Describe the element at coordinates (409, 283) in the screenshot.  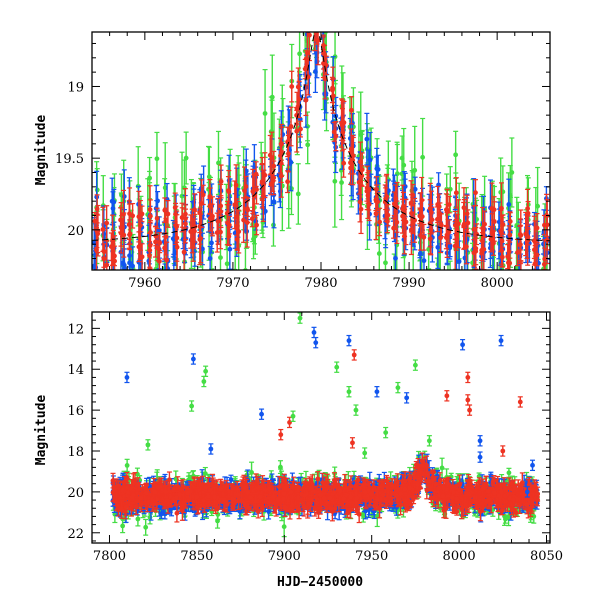
I see `x-tick-label: 7990` at that location.